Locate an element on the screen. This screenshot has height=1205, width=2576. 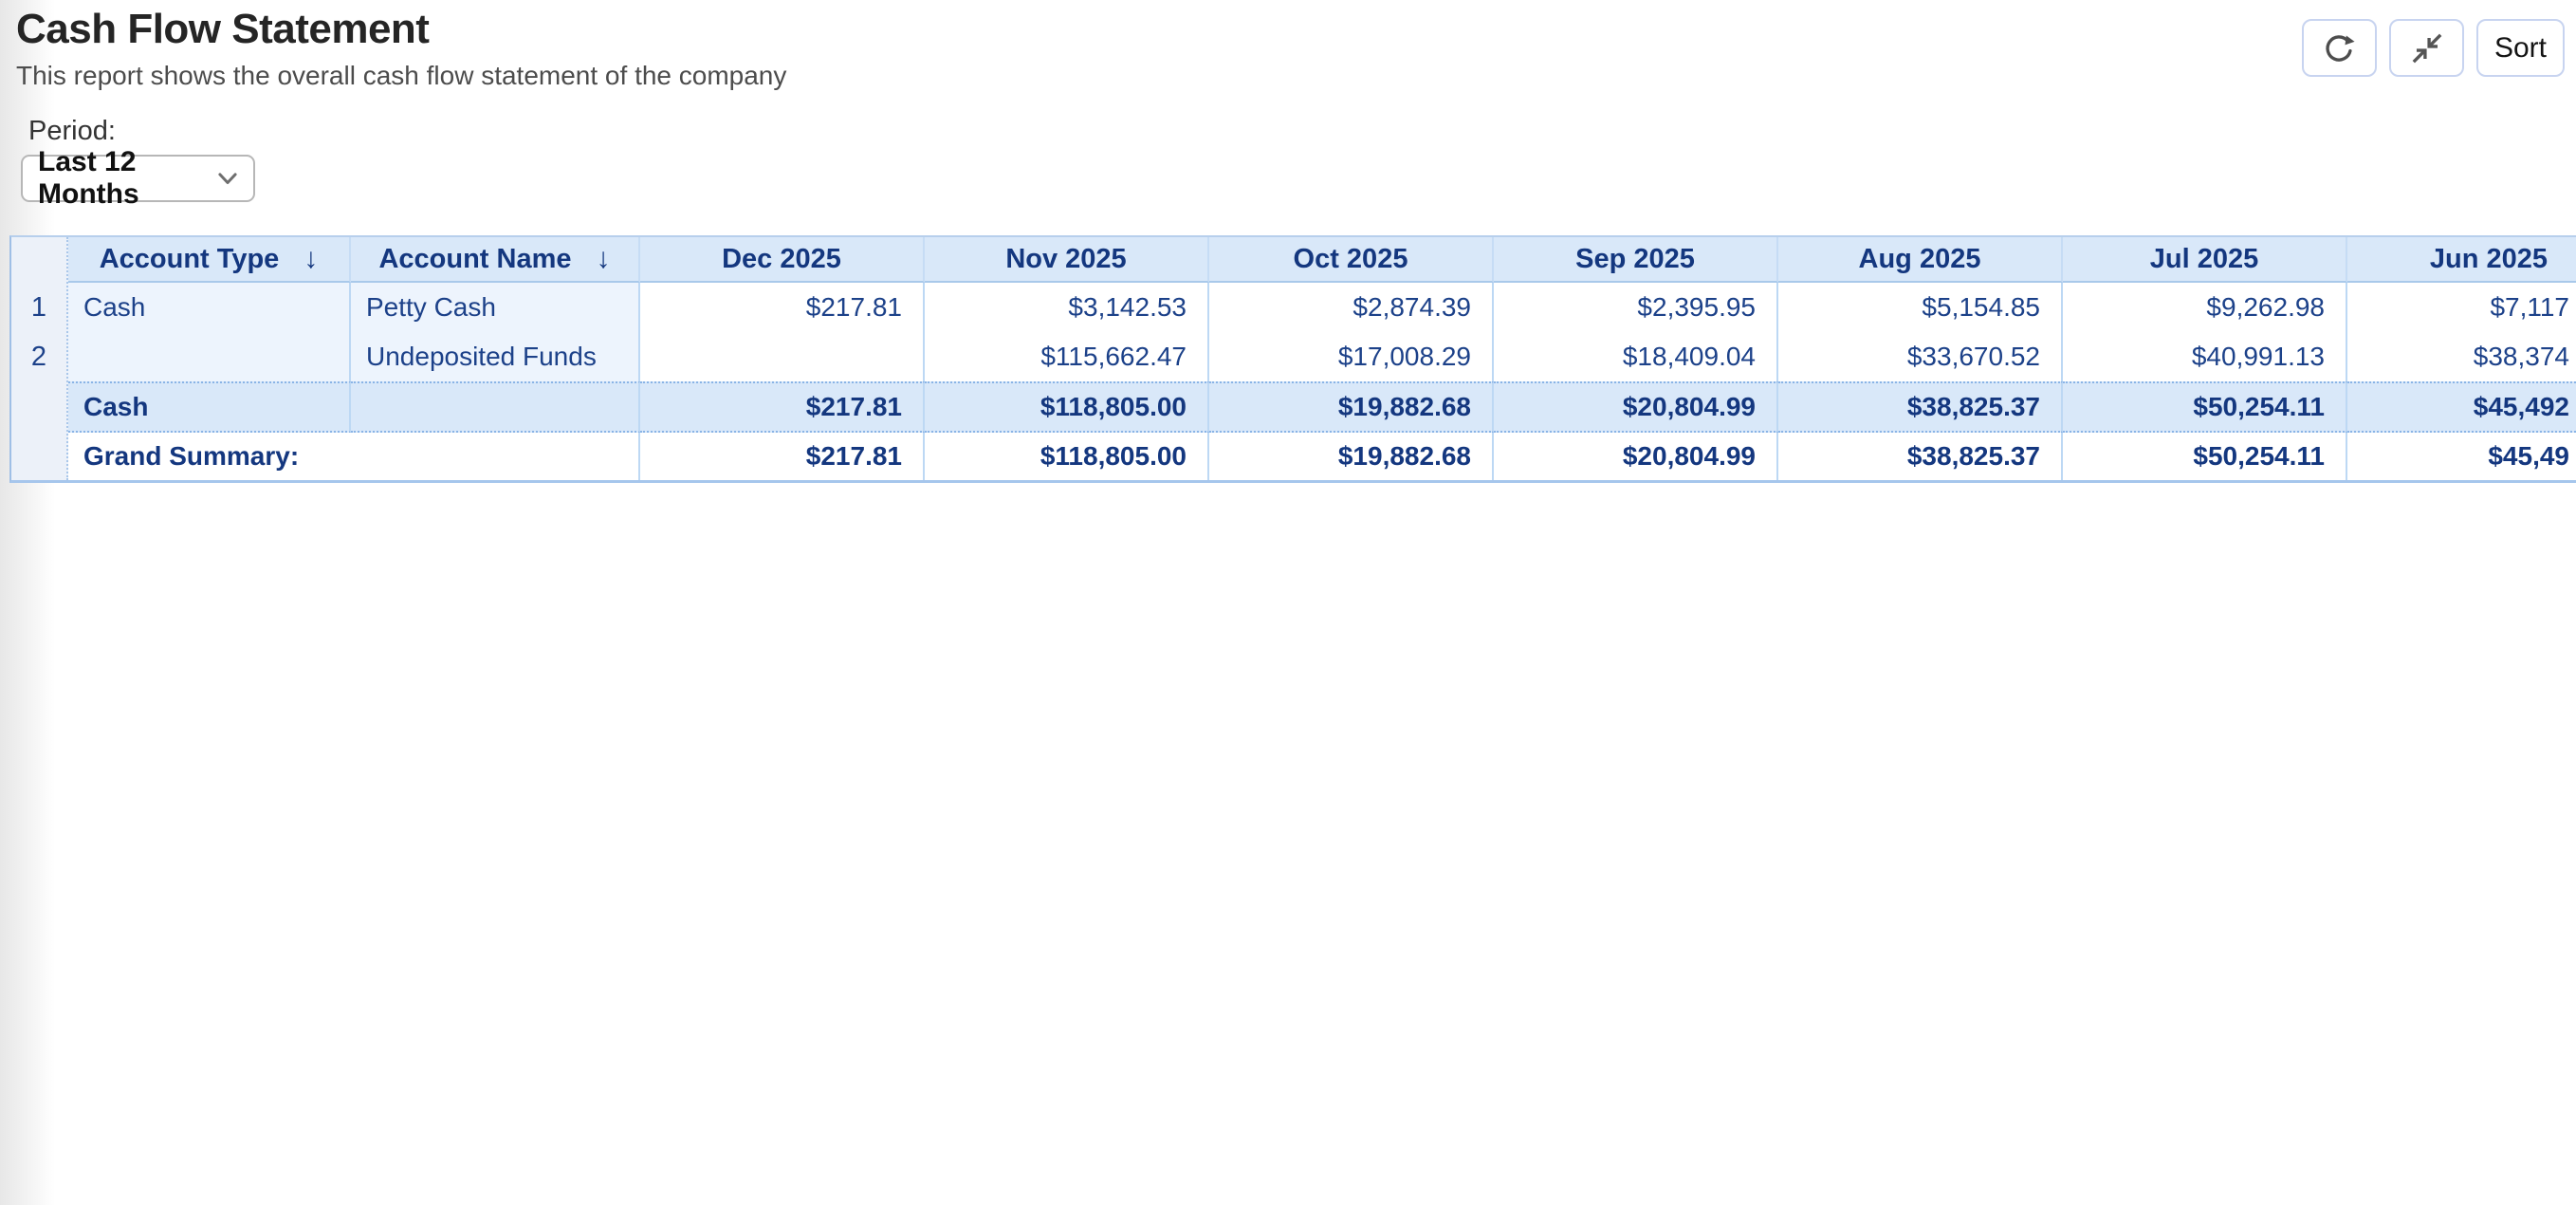
collapse-icon is located at coordinates (2426, 48).